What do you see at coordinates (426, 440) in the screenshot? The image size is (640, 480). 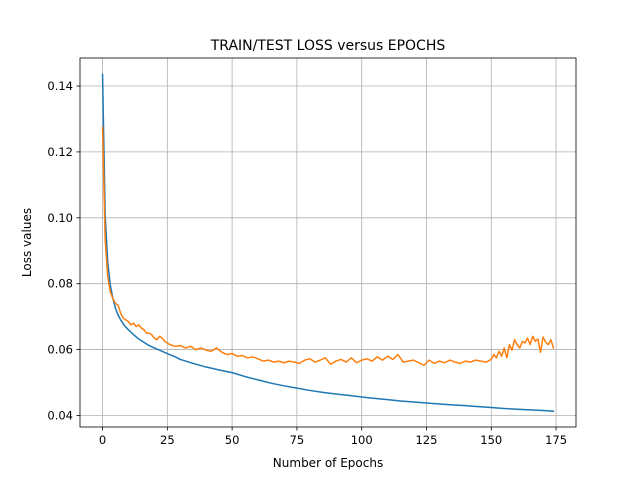 I see `x-tick-label: 125` at bounding box center [426, 440].